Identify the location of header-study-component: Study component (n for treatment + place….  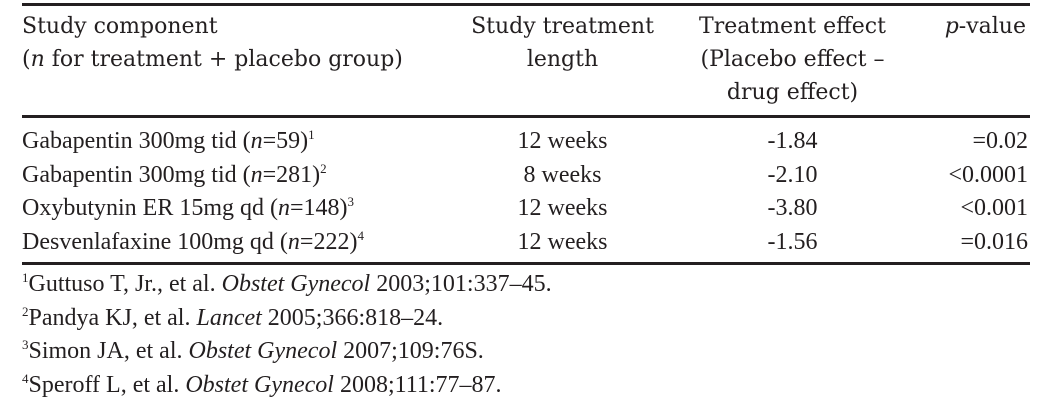
(212, 43).